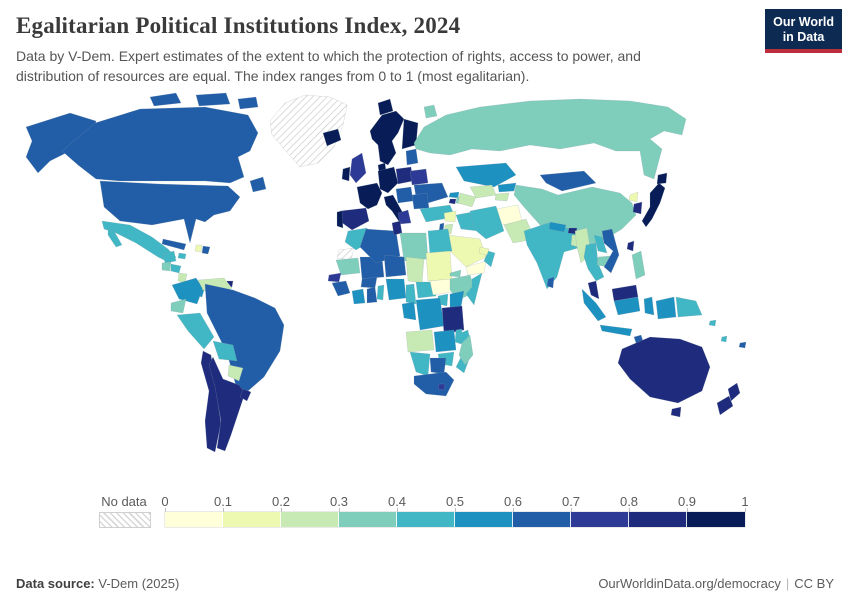 The height and width of the screenshot is (600, 850). What do you see at coordinates (415, 269) in the screenshot?
I see `region-chad: Chad: 0.2-0.3` at bounding box center [415, 269].